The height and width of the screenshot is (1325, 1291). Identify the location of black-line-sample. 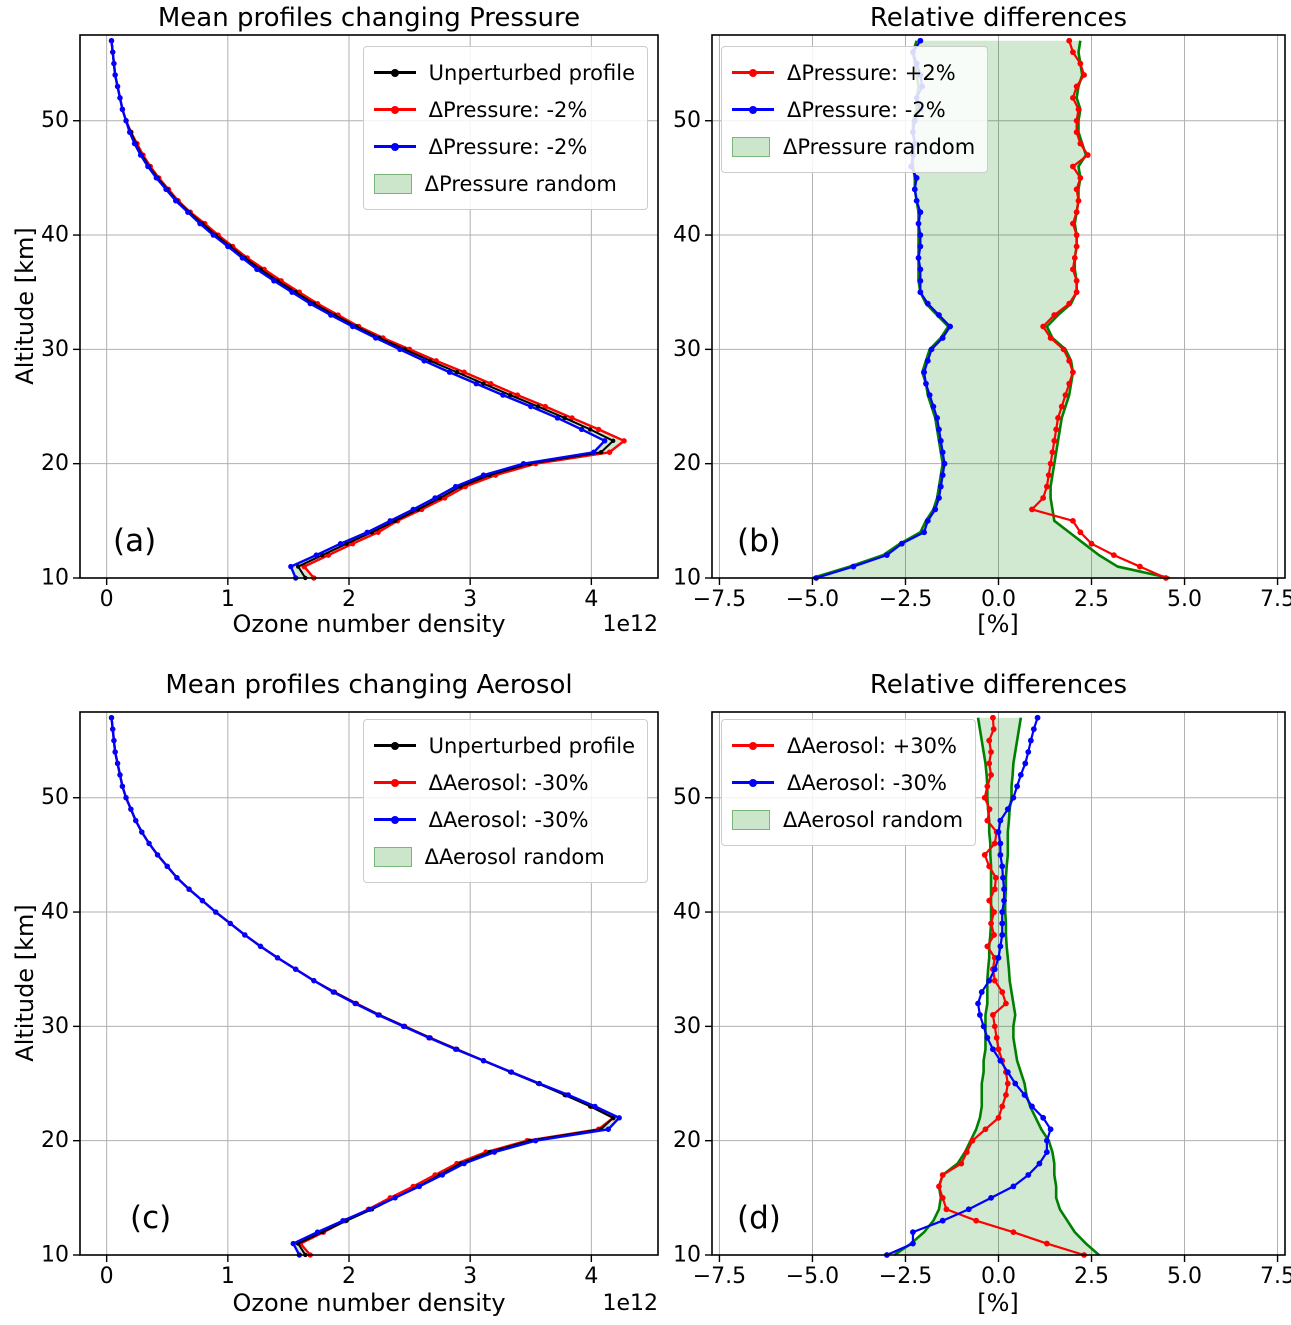
(394, 745).